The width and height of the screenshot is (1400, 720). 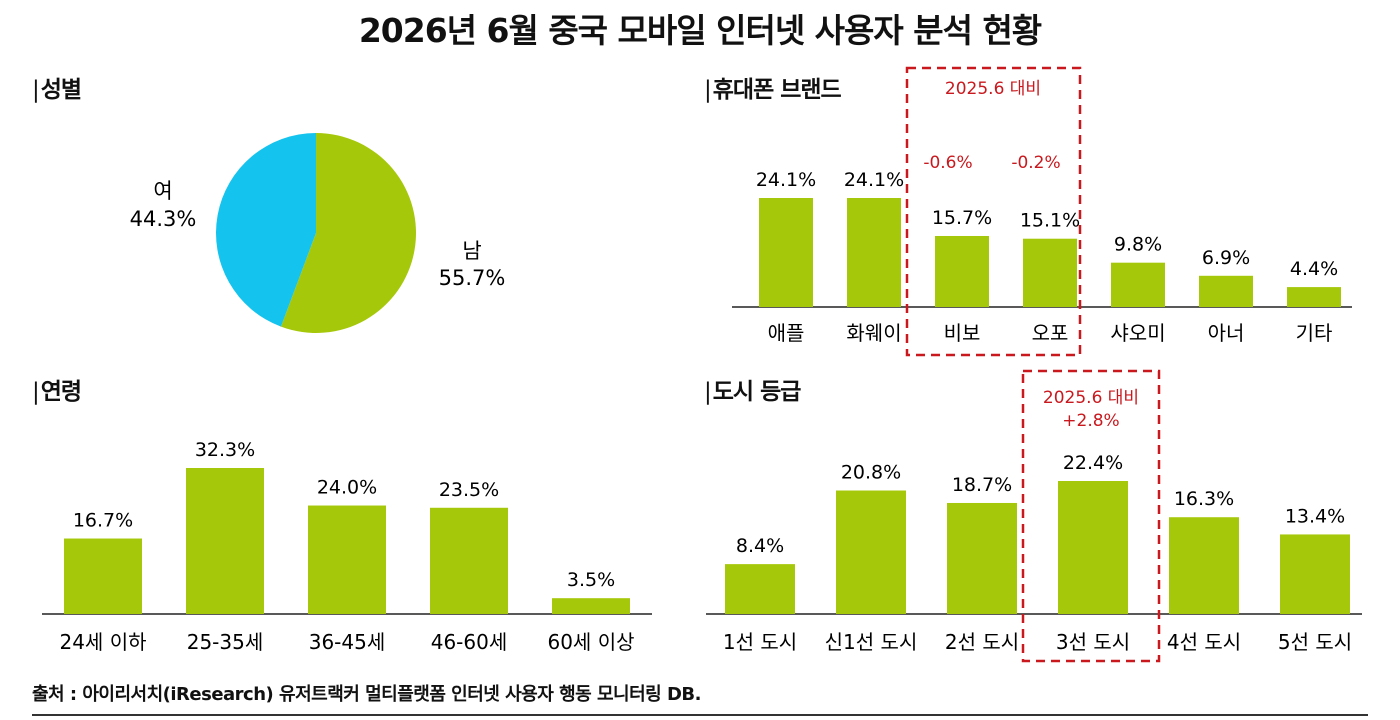 What do you see at coordinates (472, 278) in the screenshot?
I see `pie-value-label: 55.7%` at bounding box center [472, 278].